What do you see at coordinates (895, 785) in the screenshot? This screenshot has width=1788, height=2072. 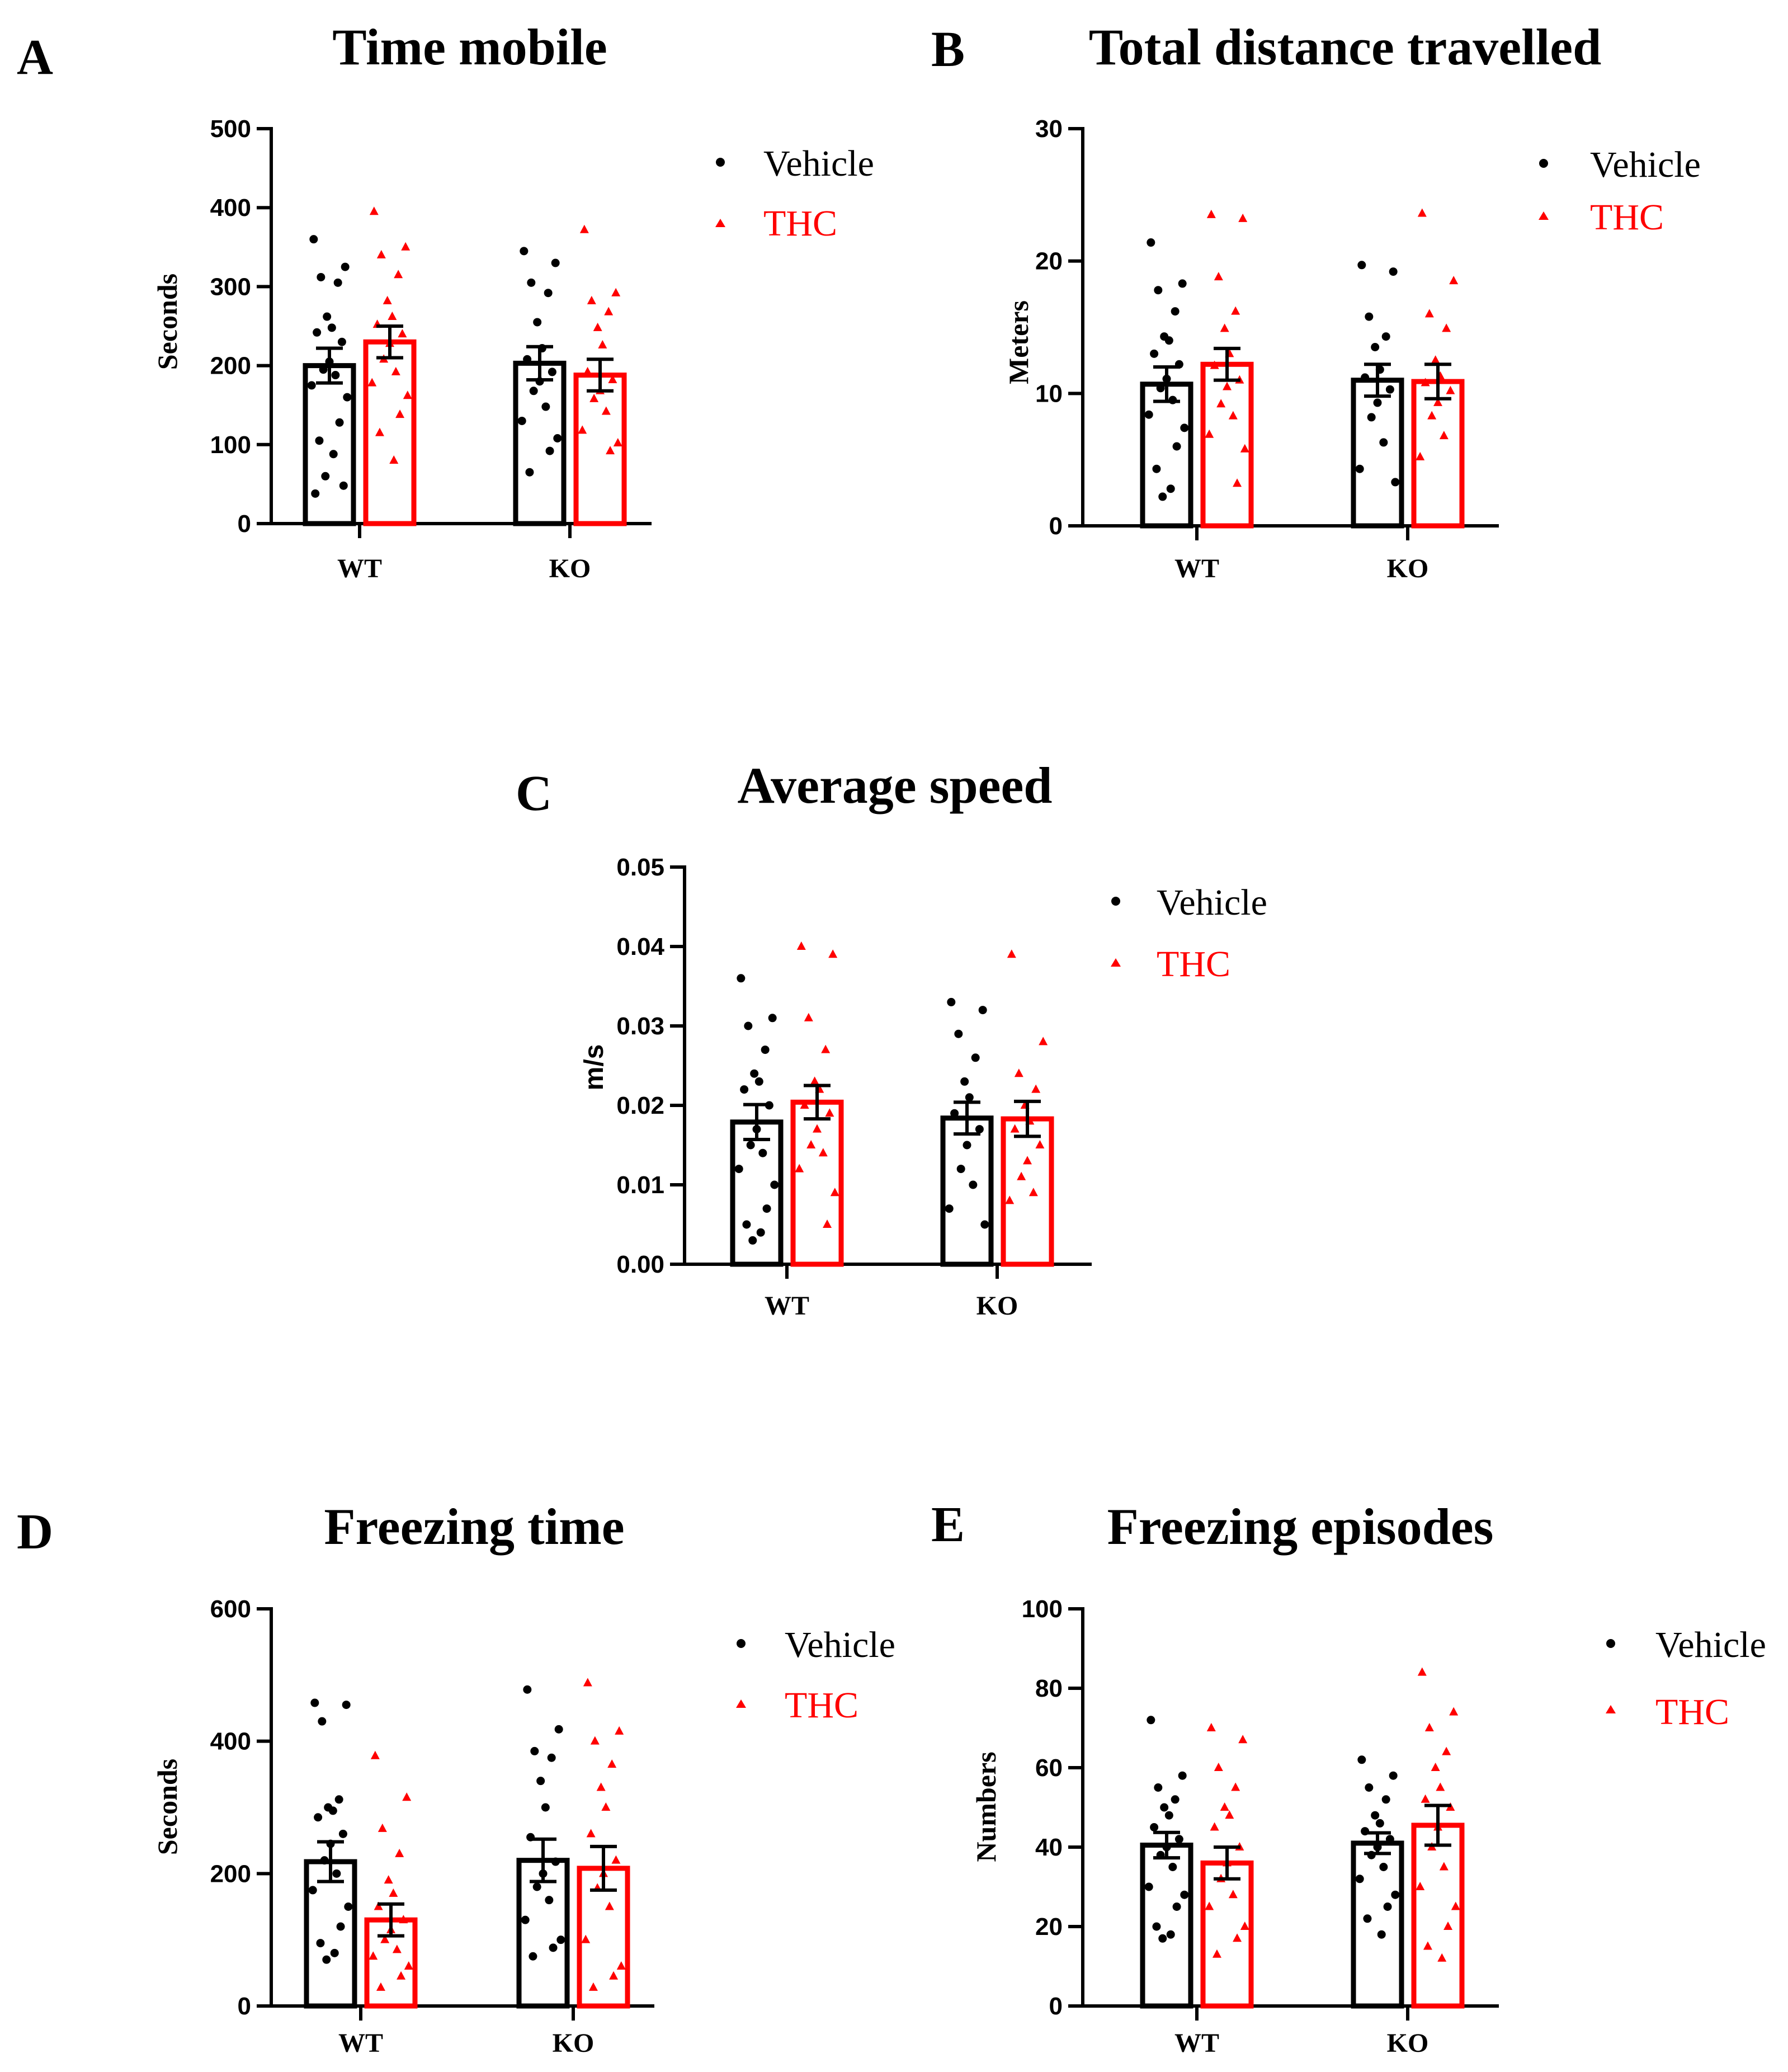 I see `panel-title: Average speed` at bounding box center [895, 785].